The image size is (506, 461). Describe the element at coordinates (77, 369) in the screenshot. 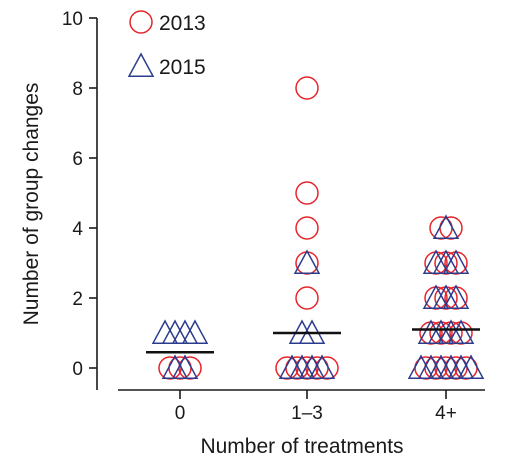

I see `y-tick-label: 0` at that location.